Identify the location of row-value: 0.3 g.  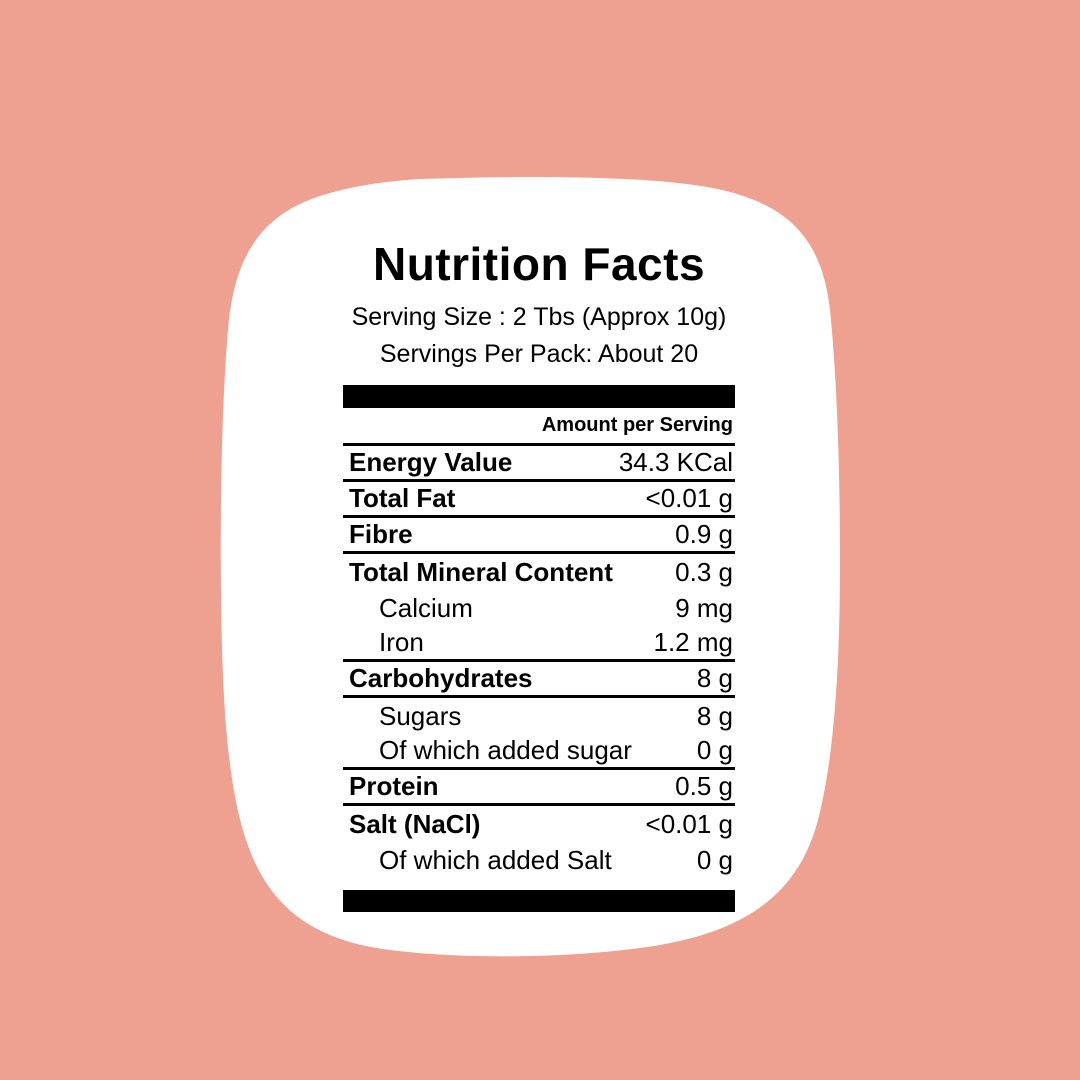
(704, 571).